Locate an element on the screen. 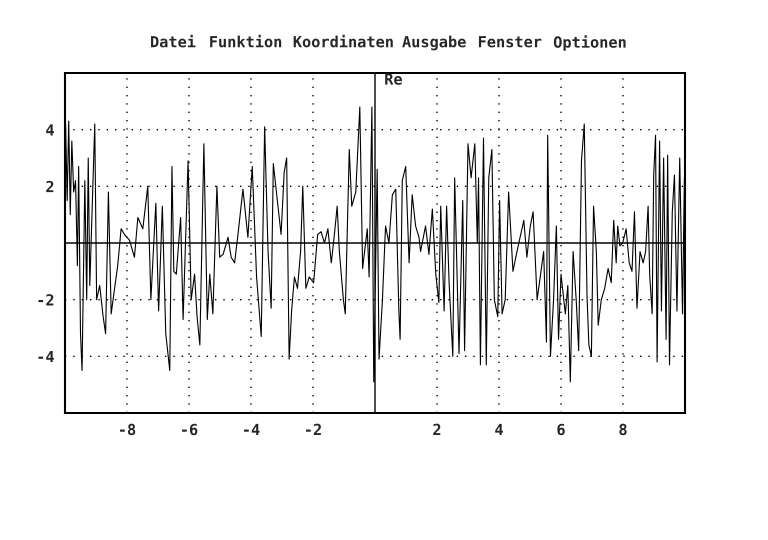  text: Datei is located at coordinates (173, 41).